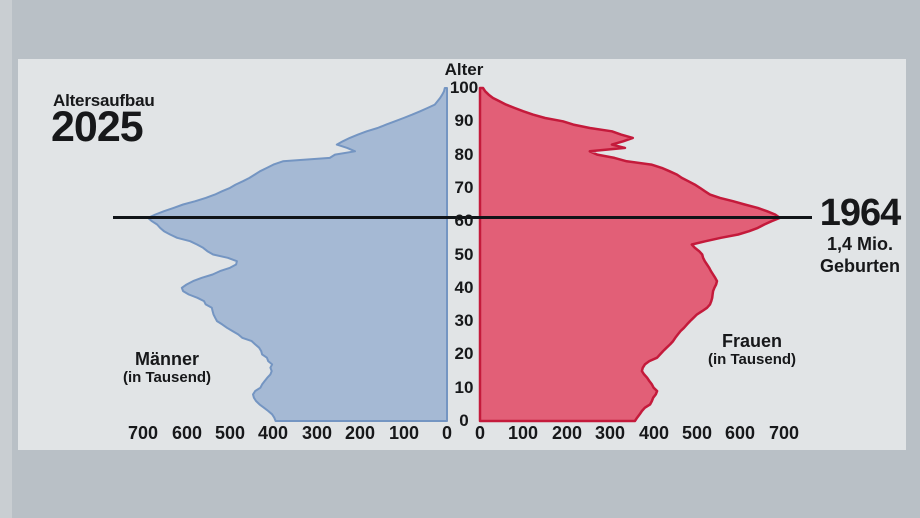 This screenshot has height=518, width=920. I want to click on annotation-births-line2: Geburten, so click(859, 266).